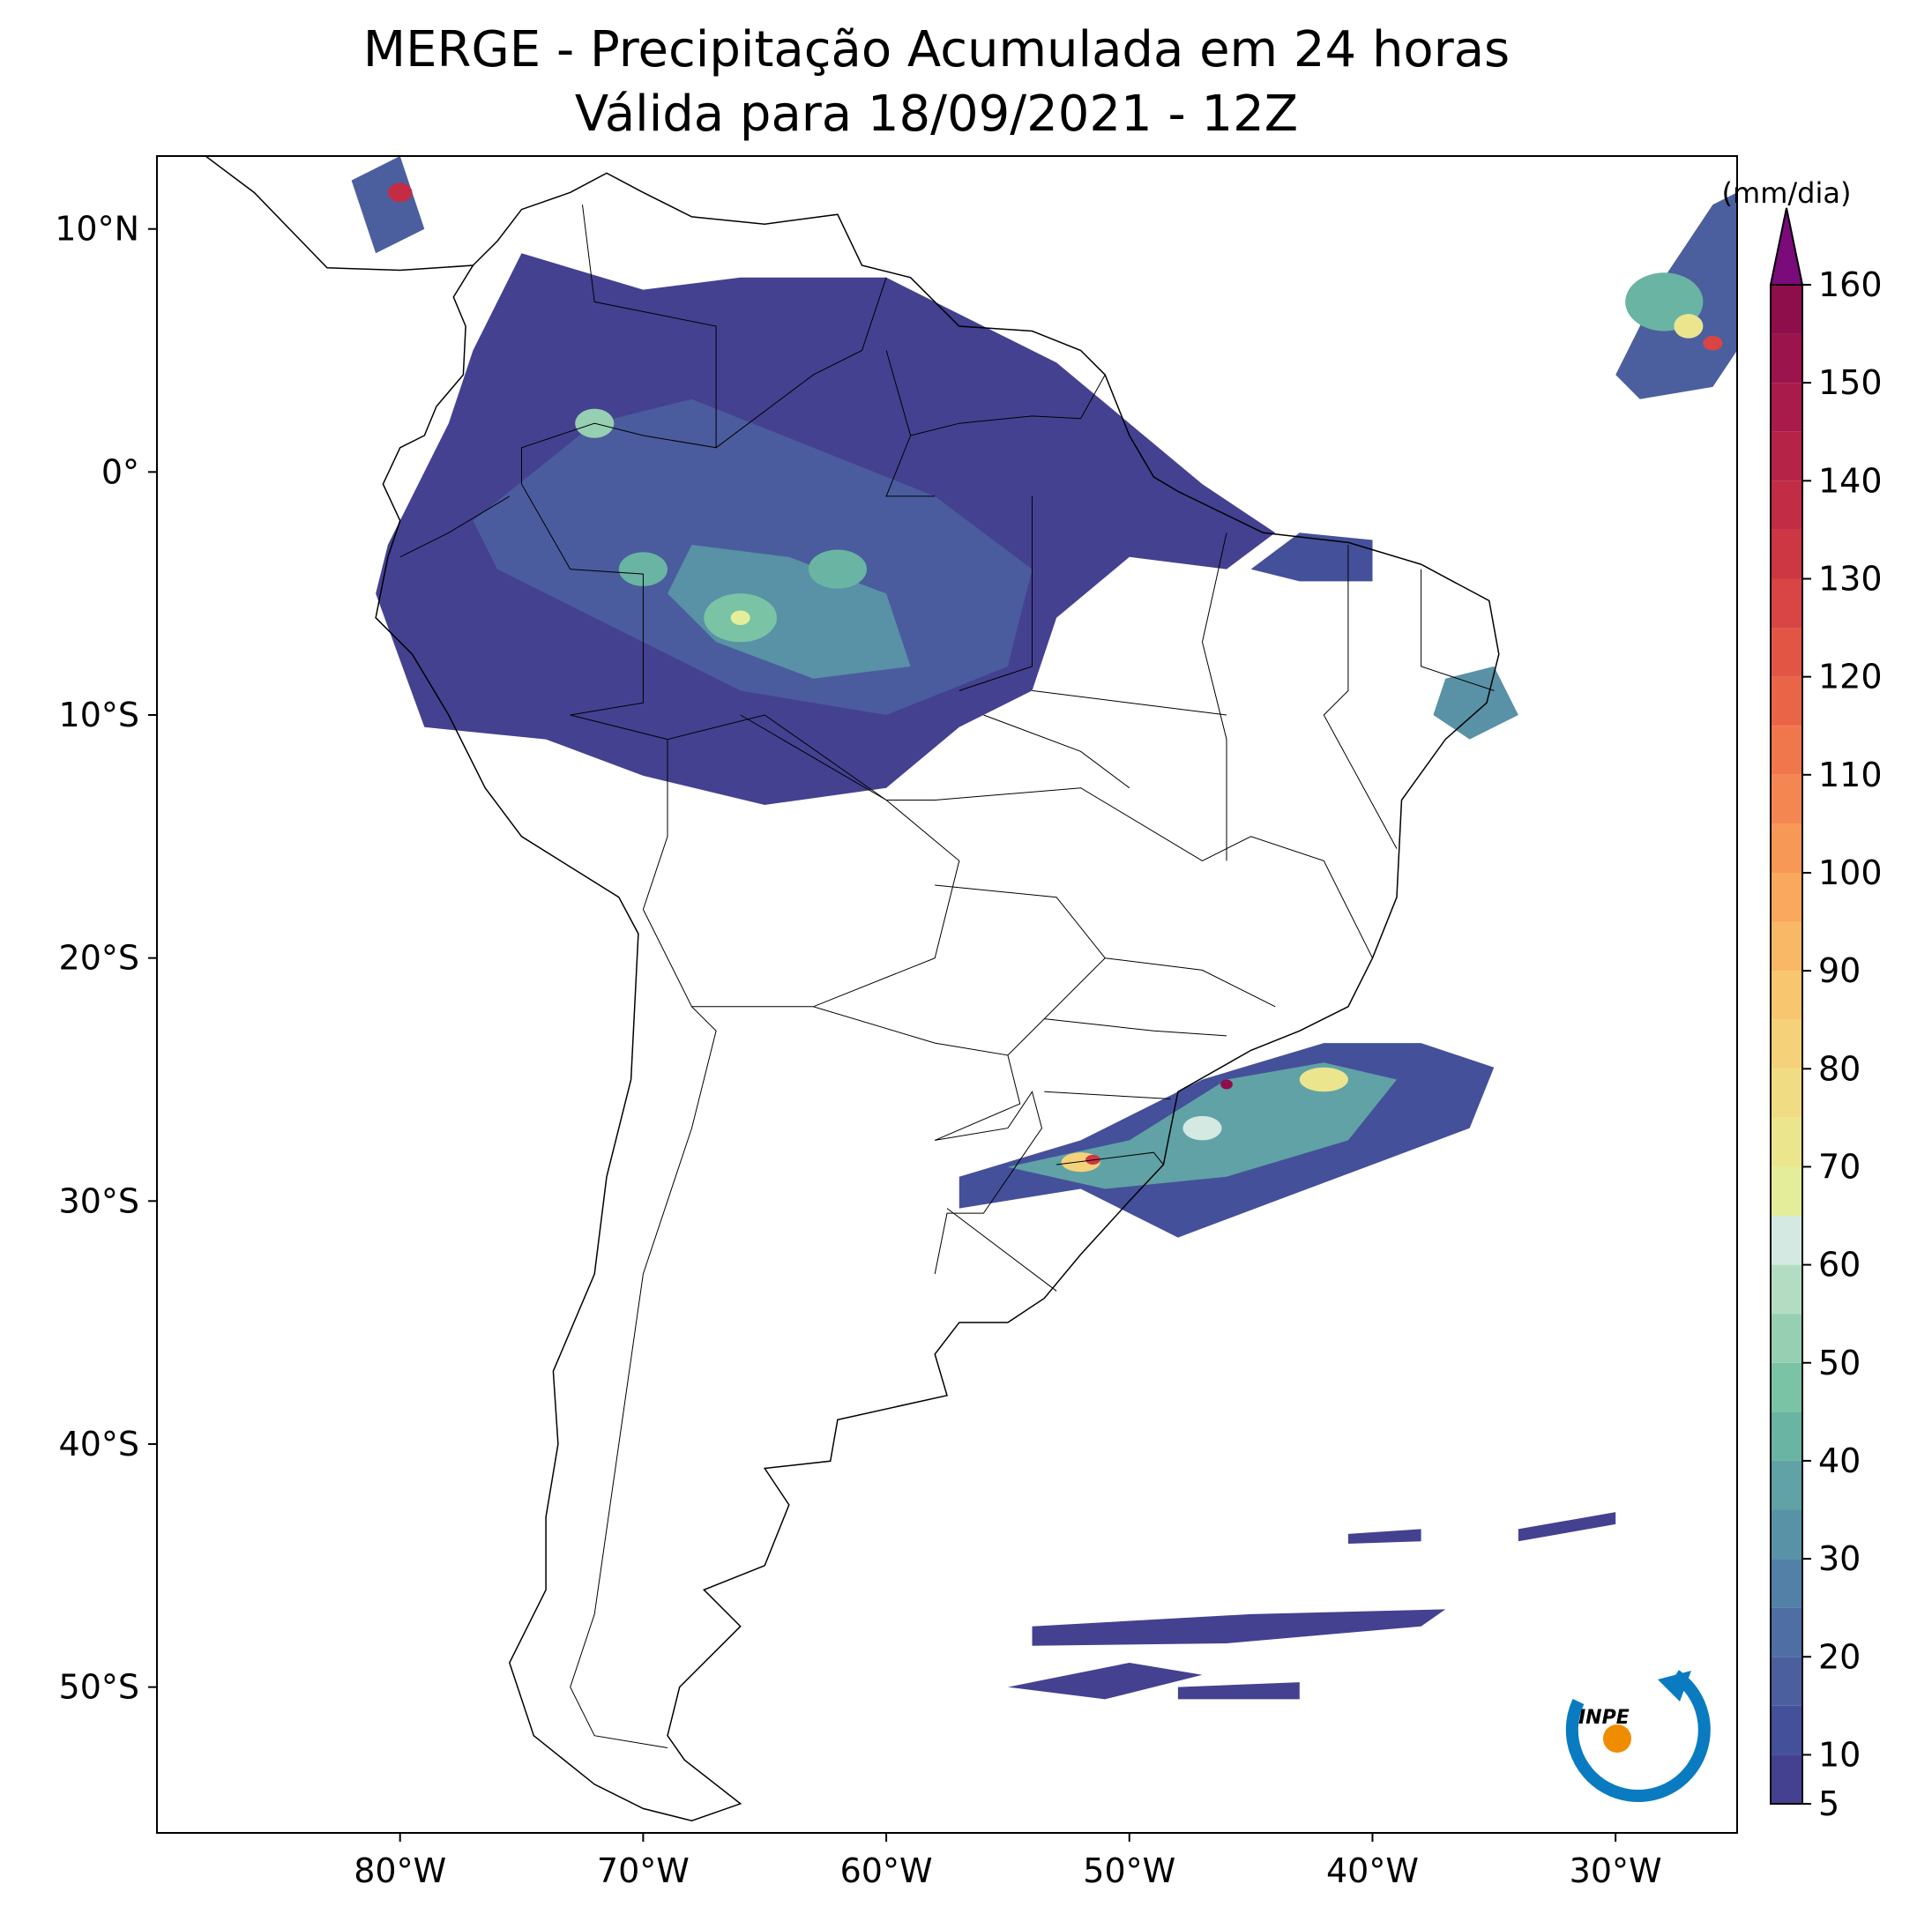  I want to click on logo: INPE, so click(1638, 1736).